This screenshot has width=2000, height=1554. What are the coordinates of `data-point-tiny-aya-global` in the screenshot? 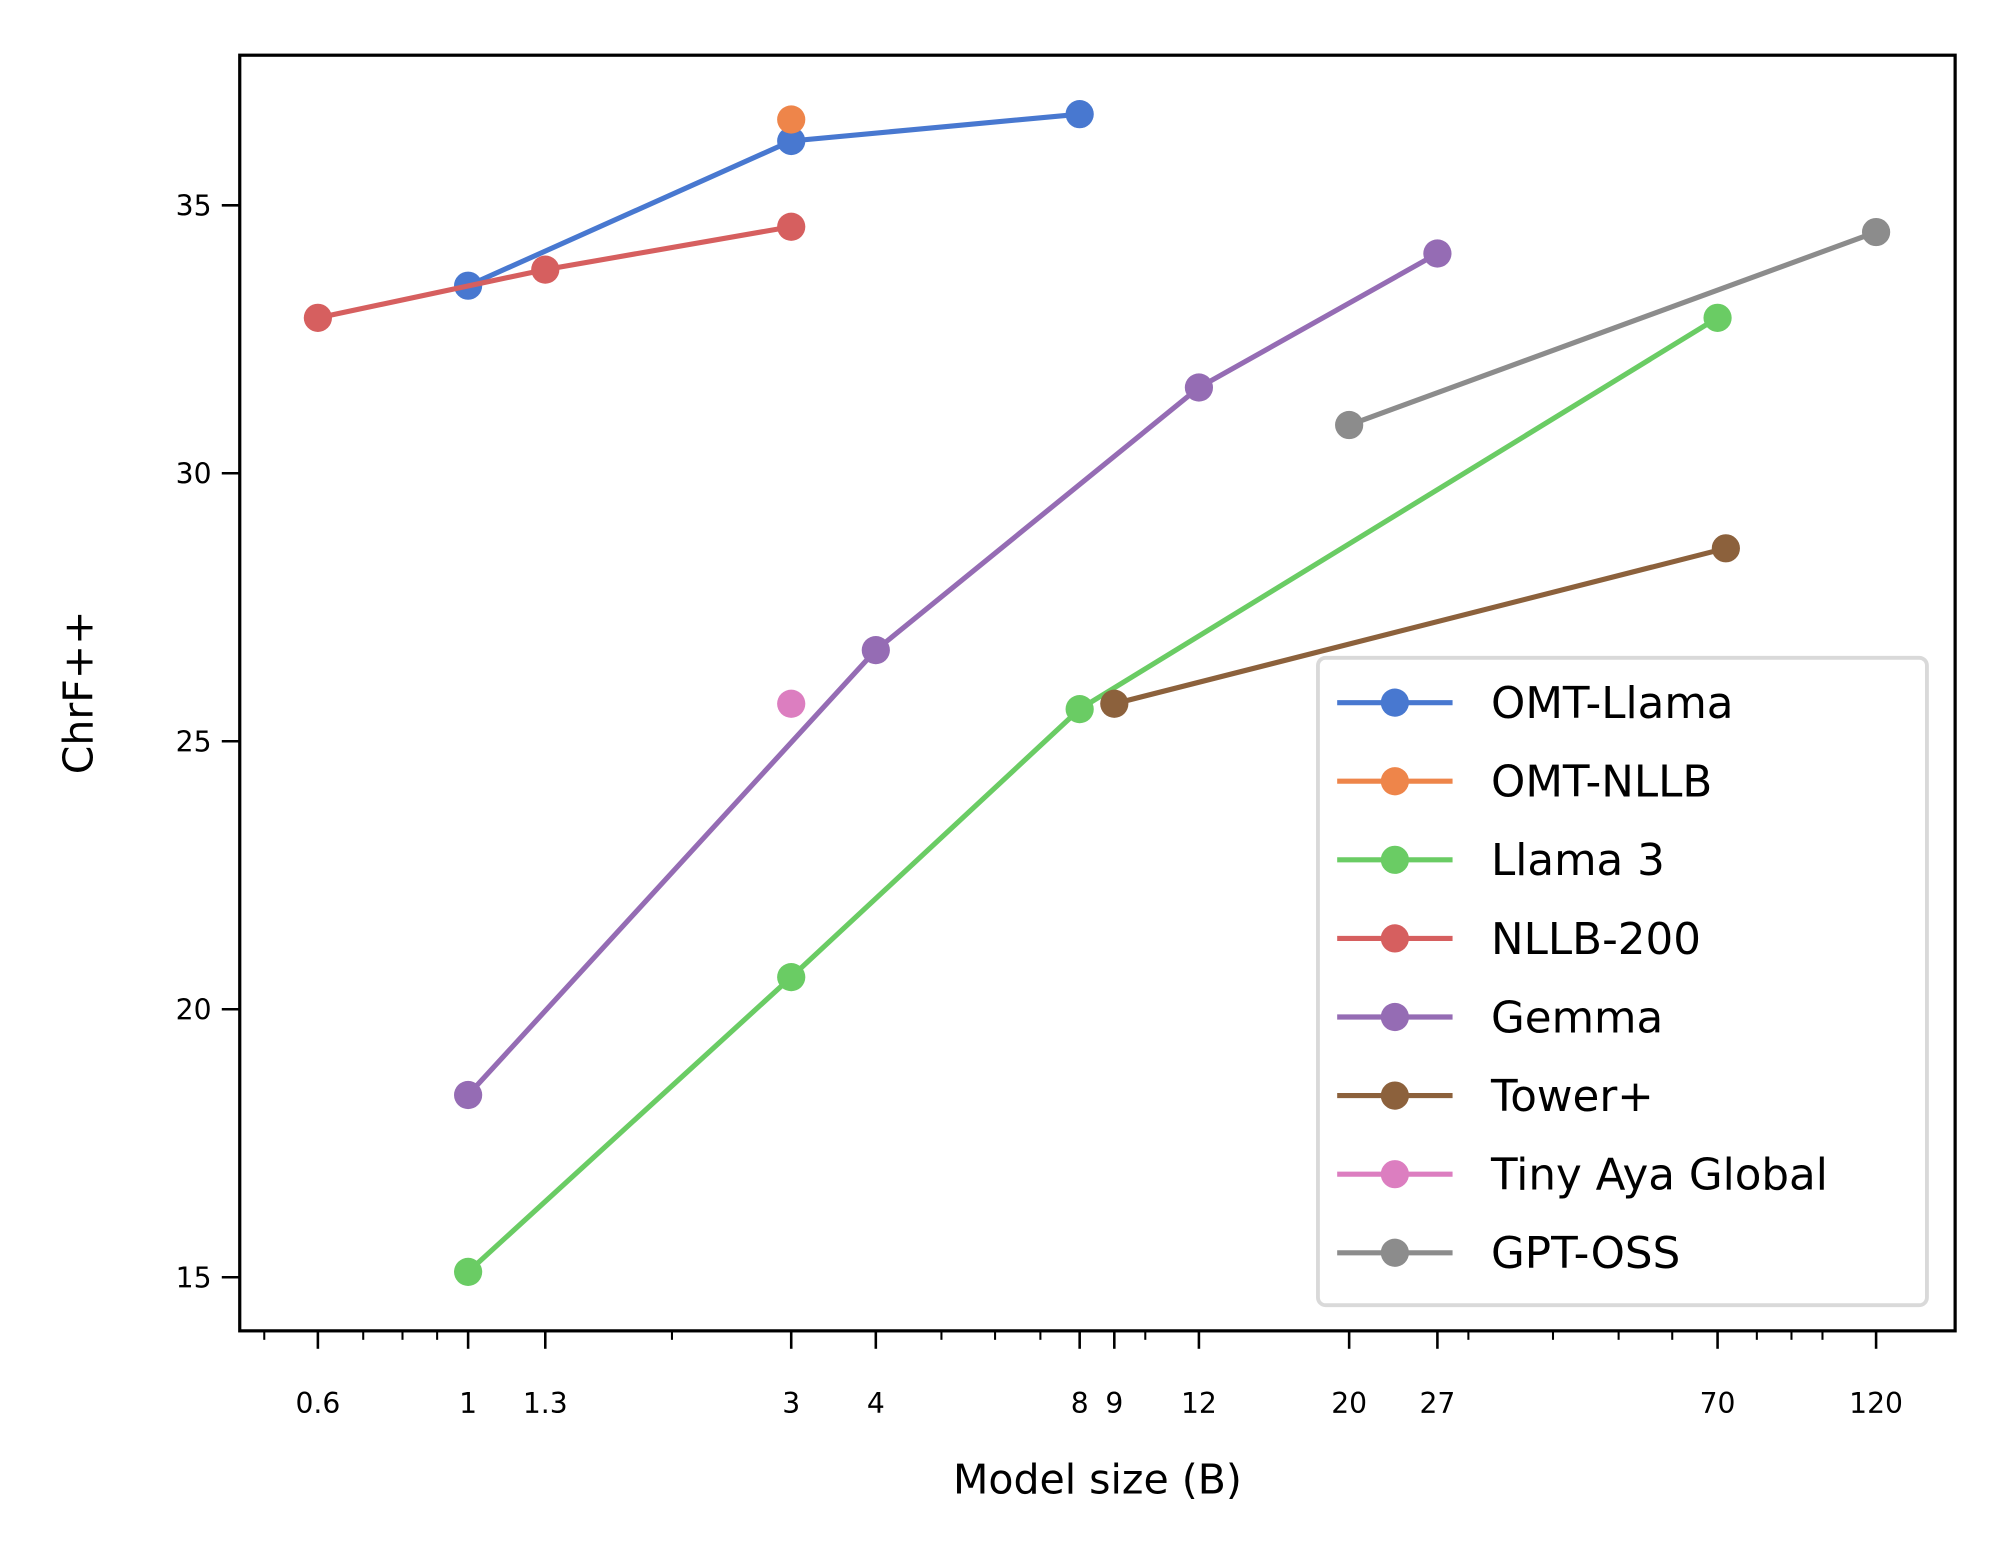 It's located at (791, 703).